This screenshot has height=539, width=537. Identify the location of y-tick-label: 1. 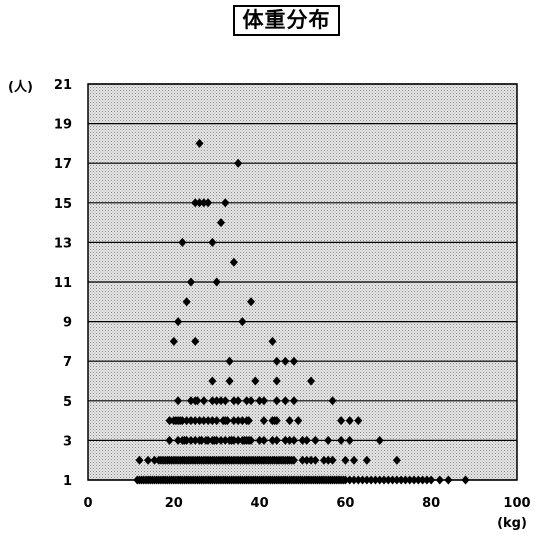
(67, 481).